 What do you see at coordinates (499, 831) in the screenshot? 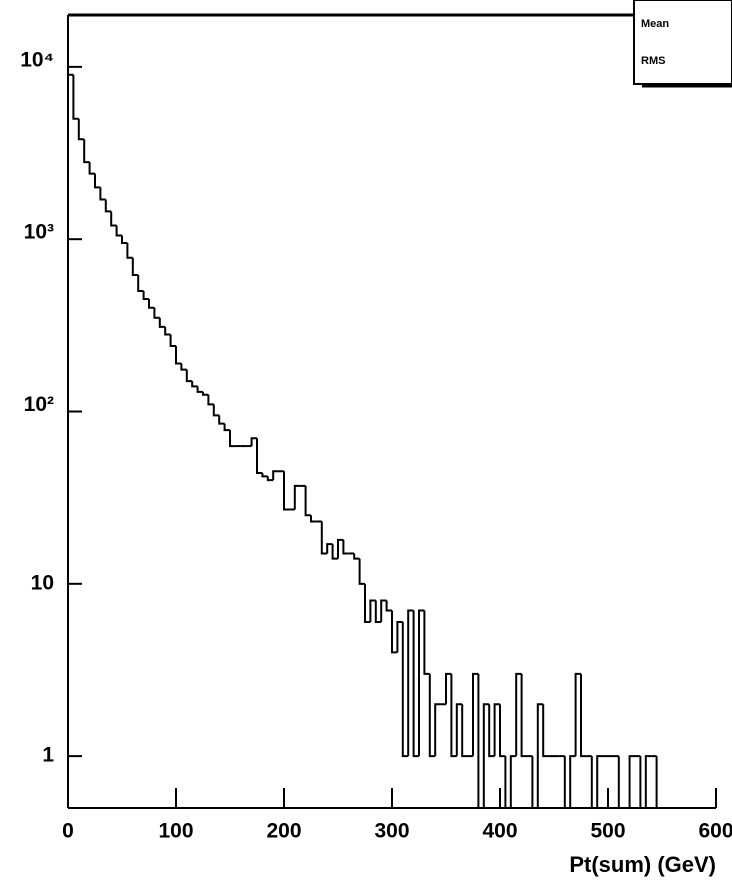
I see `x-tick-label: 400` at bounding box center [499, 831].